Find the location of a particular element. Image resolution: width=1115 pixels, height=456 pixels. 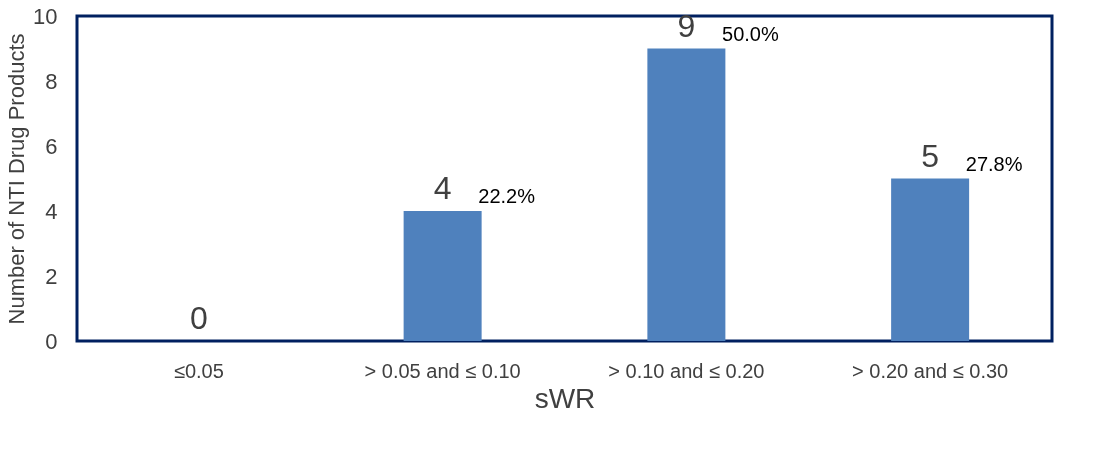

data-label: 4 is located at coordinates (442, 188).